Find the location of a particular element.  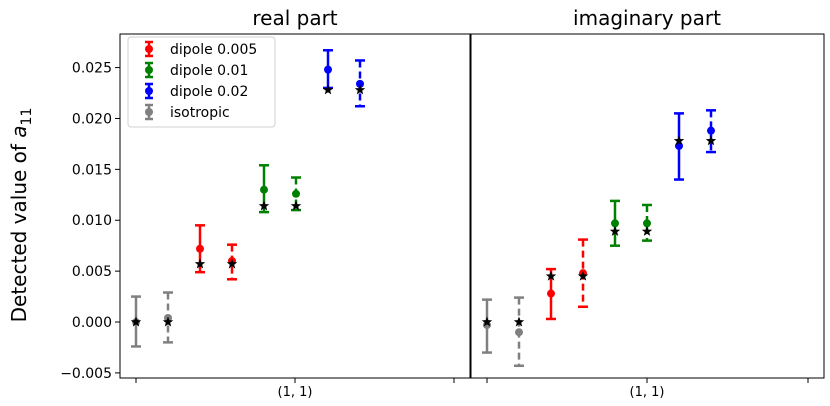

legend-item-dipole-0-01: dipole 0.01 is located at coordinates (196, 70).